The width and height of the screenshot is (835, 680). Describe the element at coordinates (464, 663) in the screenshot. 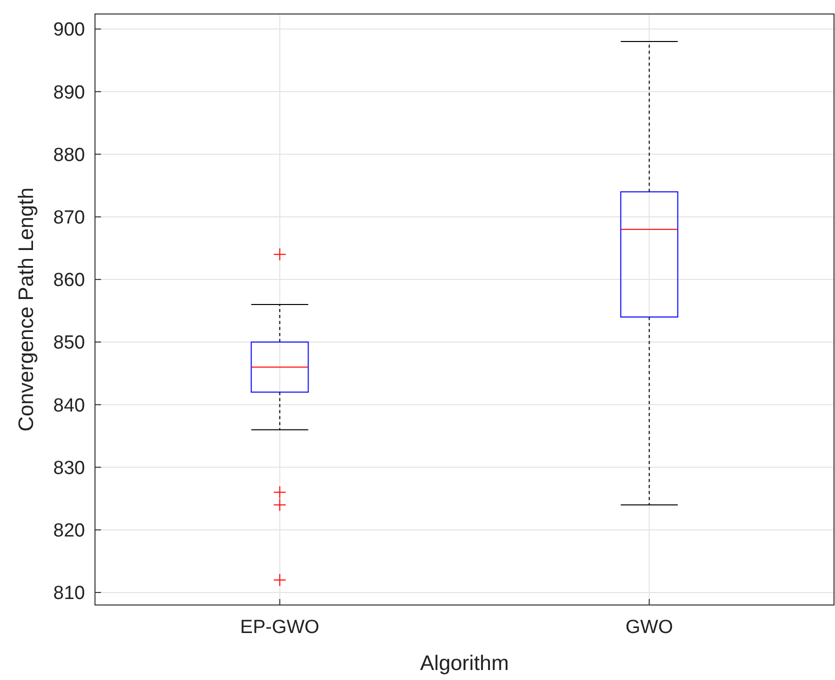

I see `x-axis-title: Algorithm` at that location.